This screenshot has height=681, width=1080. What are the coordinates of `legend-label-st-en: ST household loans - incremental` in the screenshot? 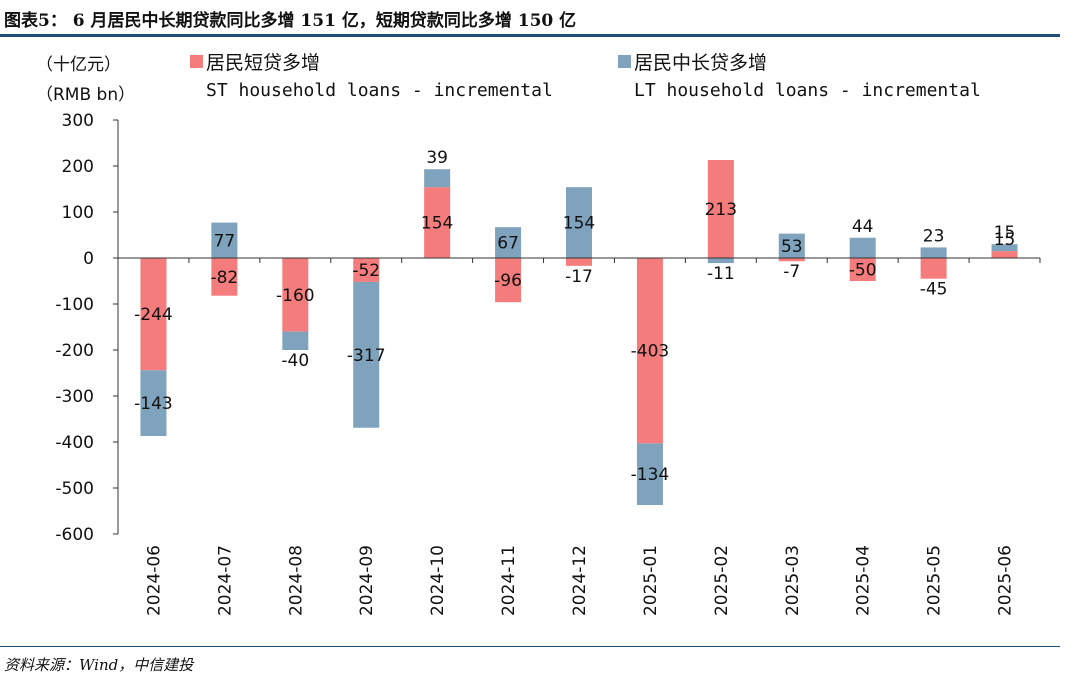 It's located at (379, 90).